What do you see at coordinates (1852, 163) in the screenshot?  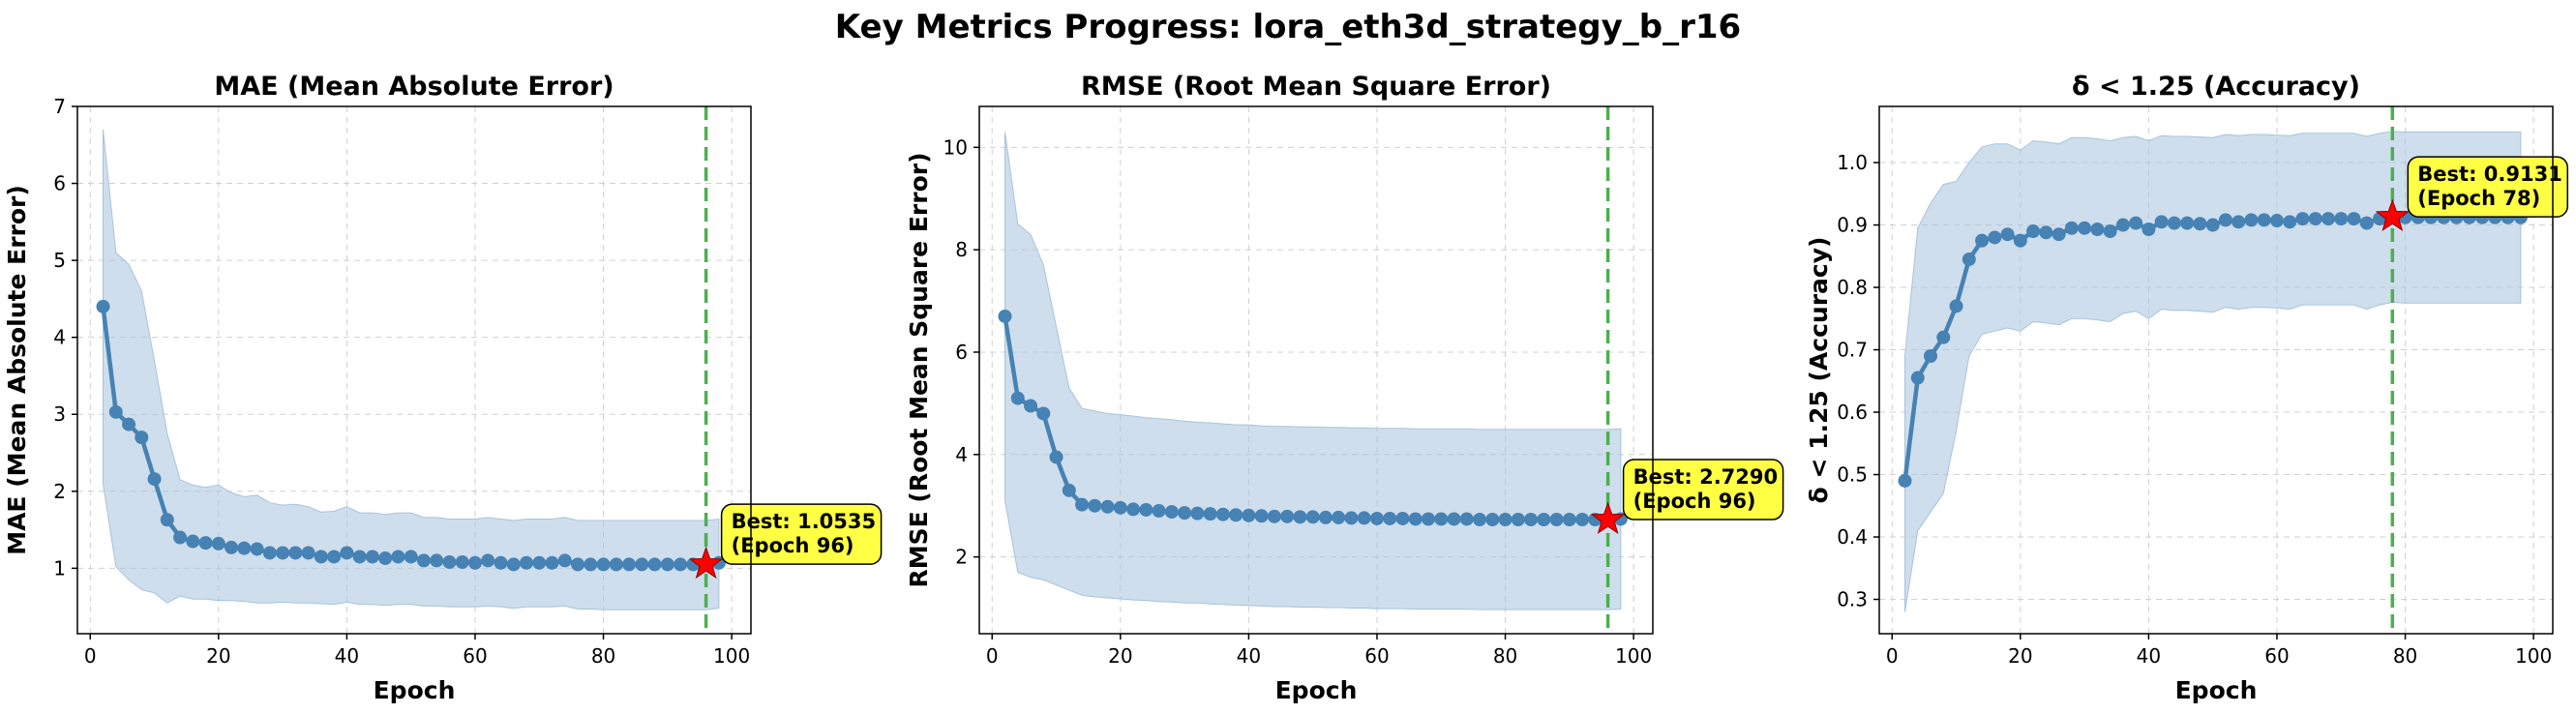 I see `y-tick-label: 1.0` at bounding box center [1852, 163].